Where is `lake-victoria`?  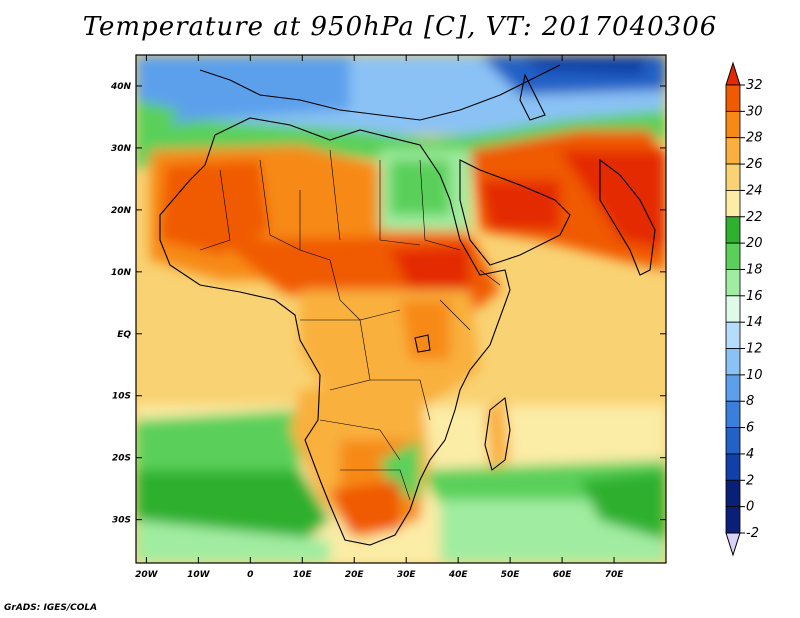 lake-victoria is located at coordinates (422, 343).